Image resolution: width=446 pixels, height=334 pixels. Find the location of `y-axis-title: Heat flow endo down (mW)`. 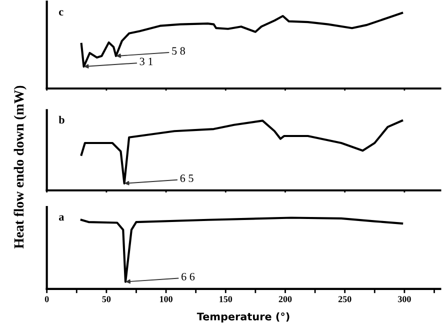

y-axis-title: Heat flow endo down (mW) is located at coordinates (20, 167).